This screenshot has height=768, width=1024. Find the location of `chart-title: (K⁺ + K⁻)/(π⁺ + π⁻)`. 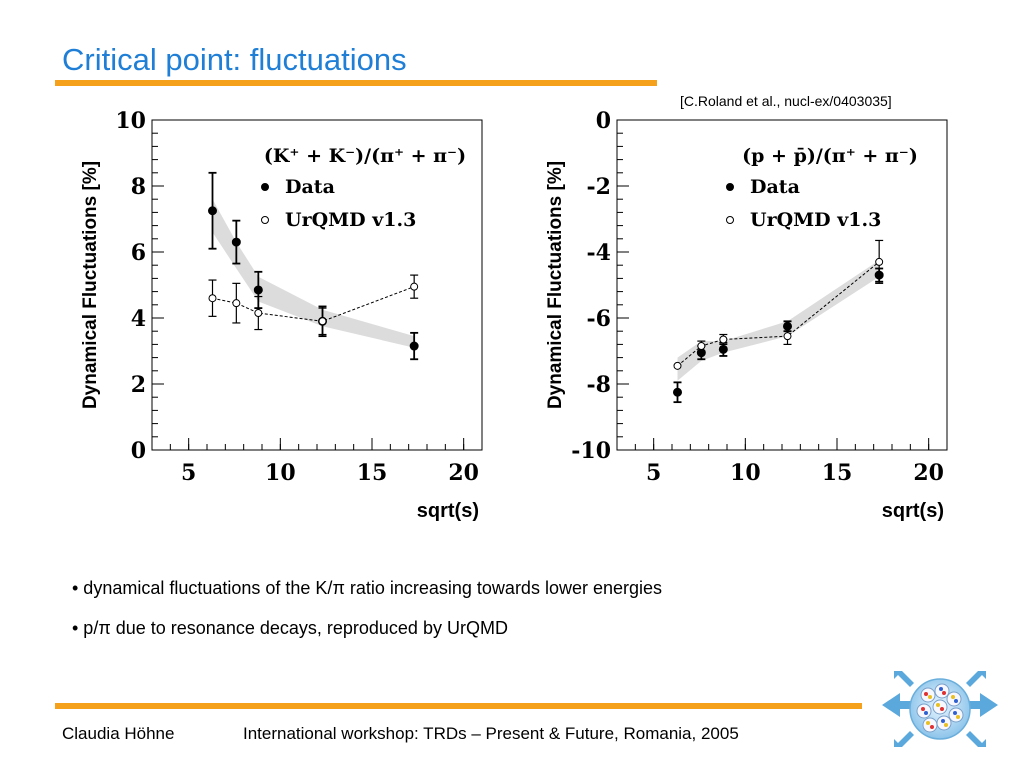

chart-title: (K⁺ + K⁻)/(π⁺ + π⁻) is located at coordinates (365, 156).